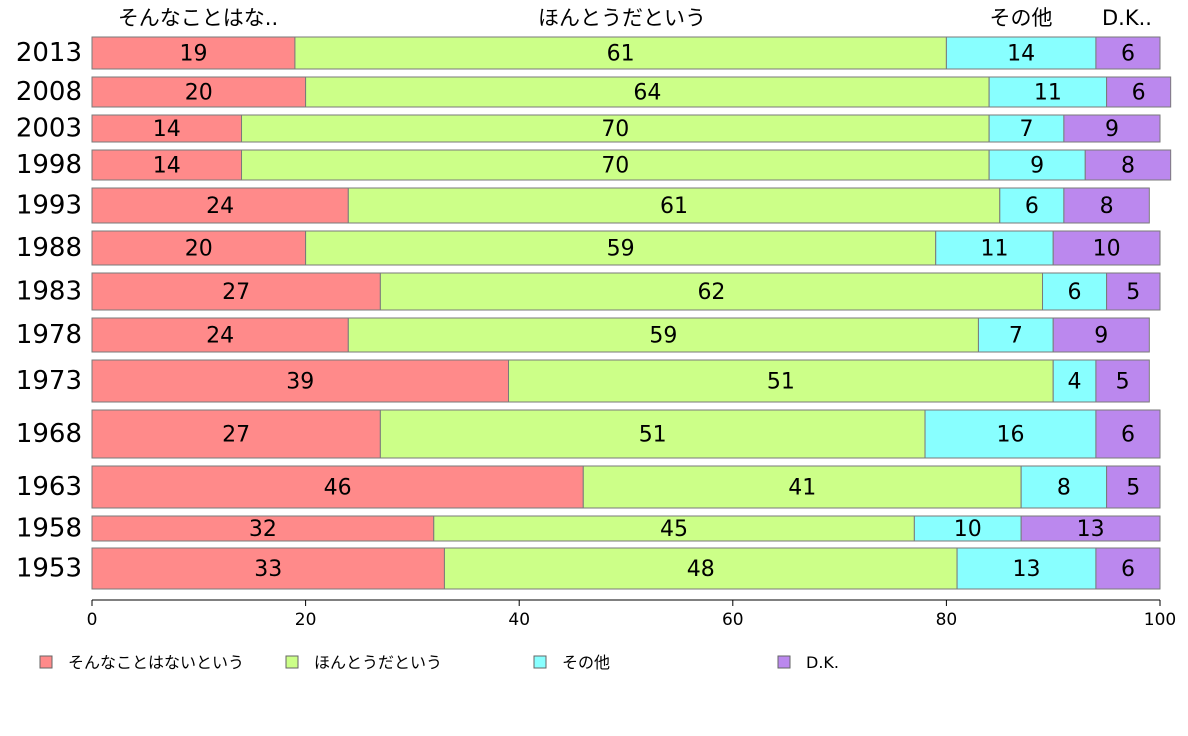 The width and height of the screenshot is (1188, 736). What do you see at coordinates (49, 53) in the screenshot?
I see `year-label: 2013` at bounding box center [49, 53].